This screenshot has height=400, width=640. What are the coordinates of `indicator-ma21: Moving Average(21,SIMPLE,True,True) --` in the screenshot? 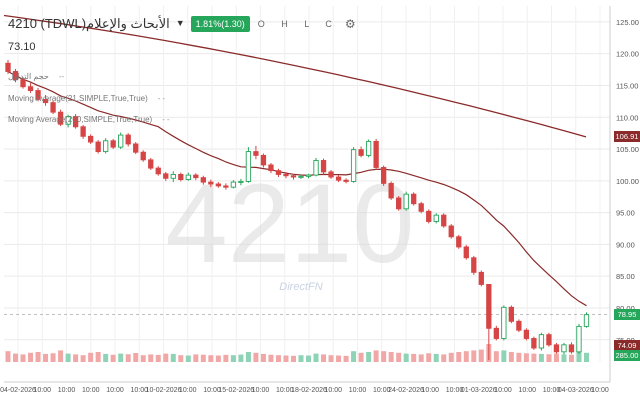 It's located at (88, 98).